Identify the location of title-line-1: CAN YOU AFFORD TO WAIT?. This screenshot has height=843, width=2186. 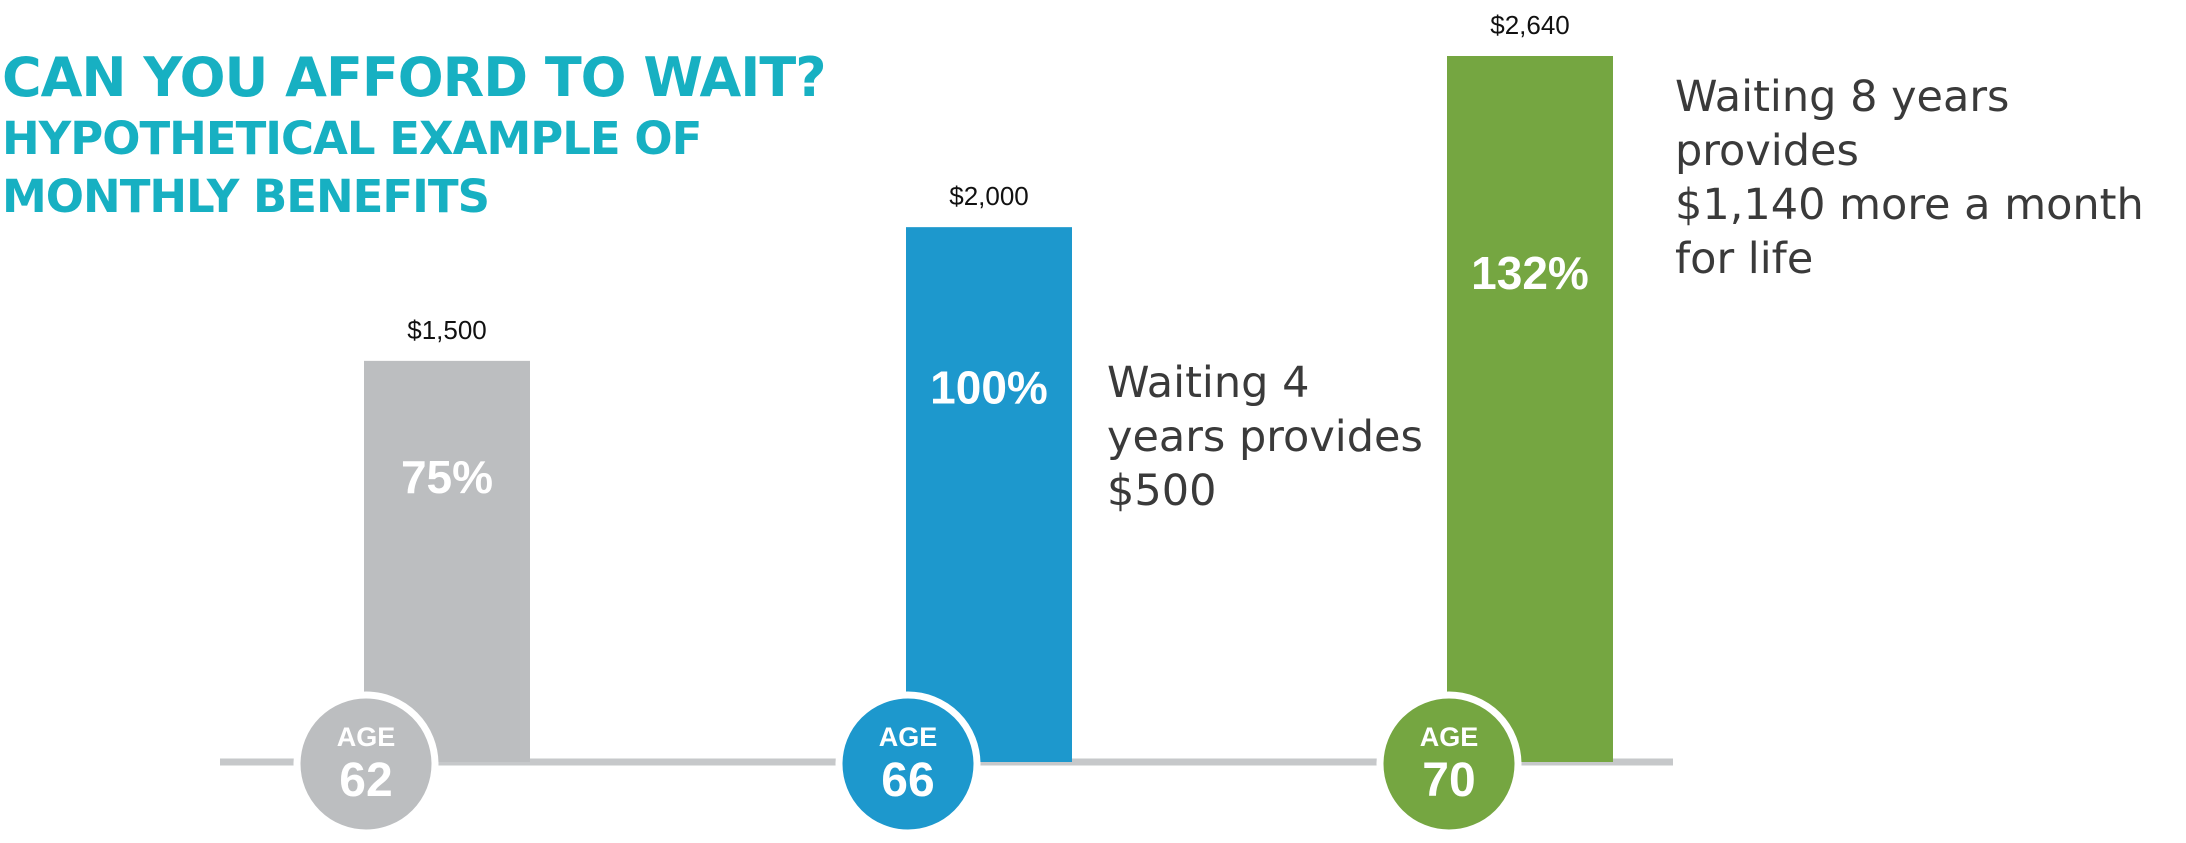
(414, 77).